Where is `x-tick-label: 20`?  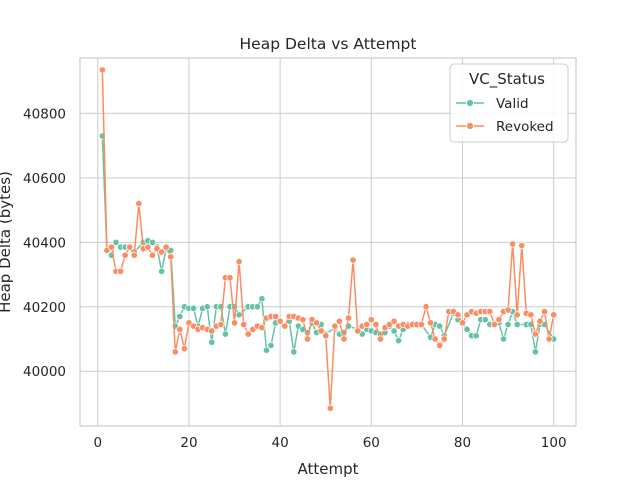
x-tick-label: 20 is located at coordinates (188, 443).